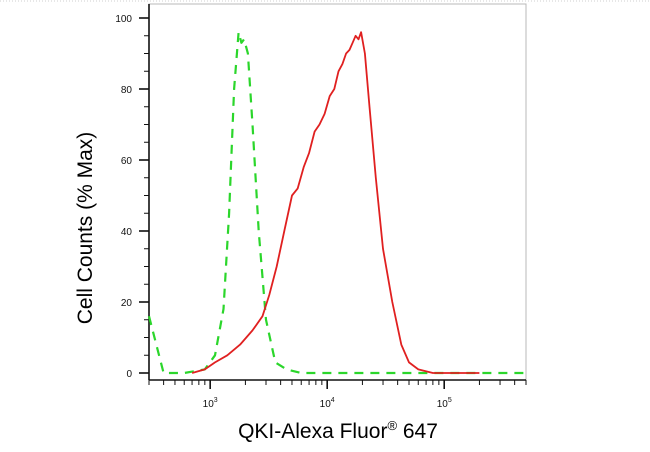  What do you see at coordinates (132, 192) in the screenshot?
I see `y-axis: 0 20 40 60 80 100` at bounding box center [132, 192].